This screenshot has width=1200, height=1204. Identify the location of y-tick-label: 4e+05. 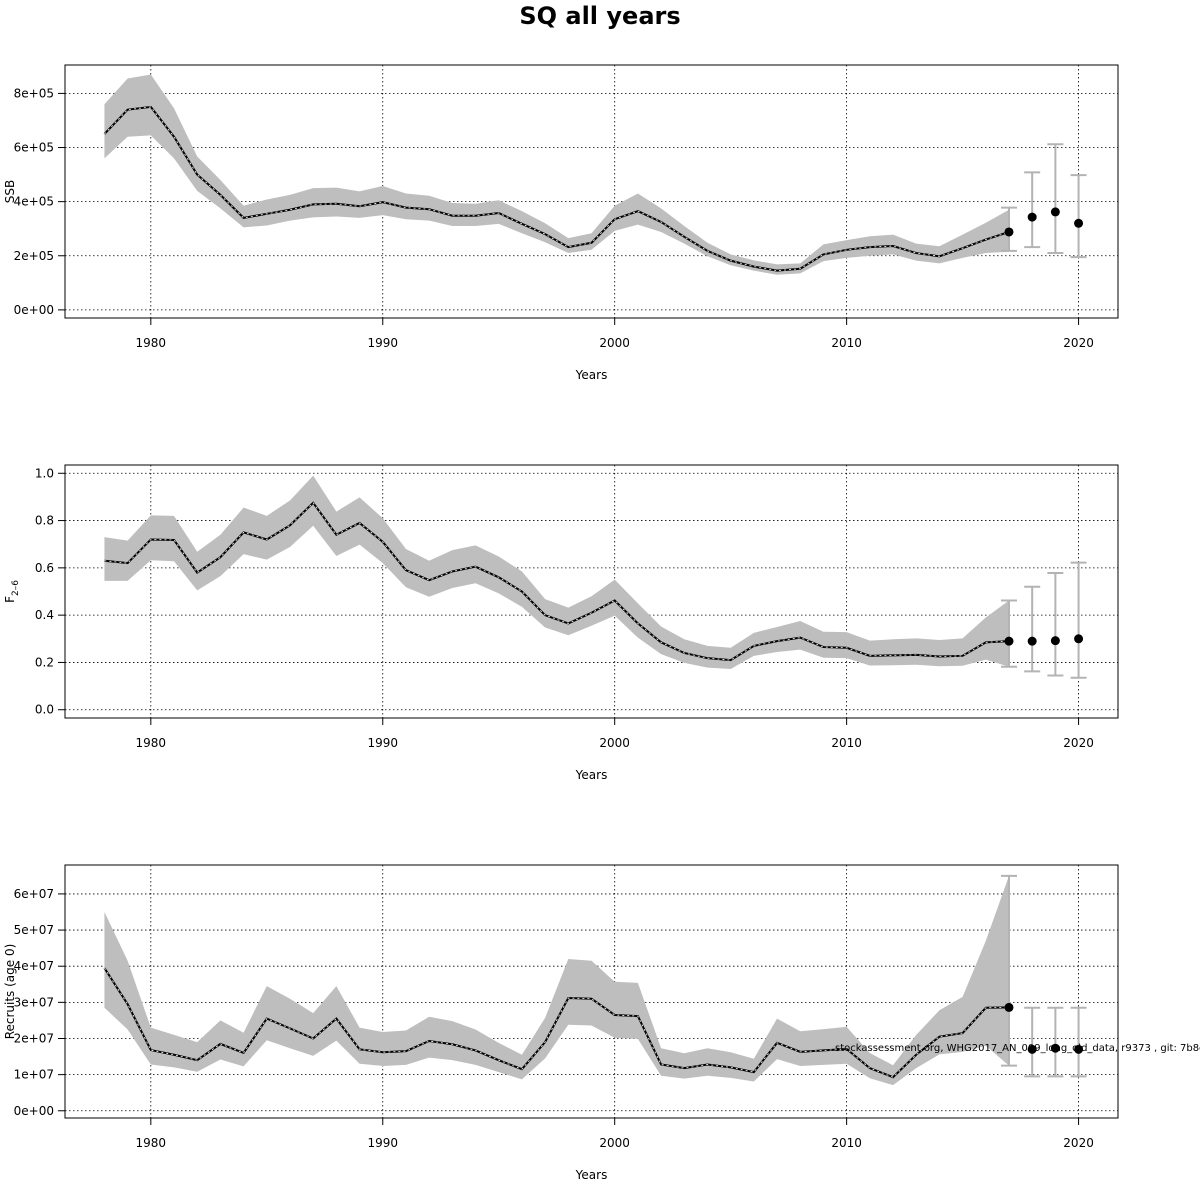
(34, 202).